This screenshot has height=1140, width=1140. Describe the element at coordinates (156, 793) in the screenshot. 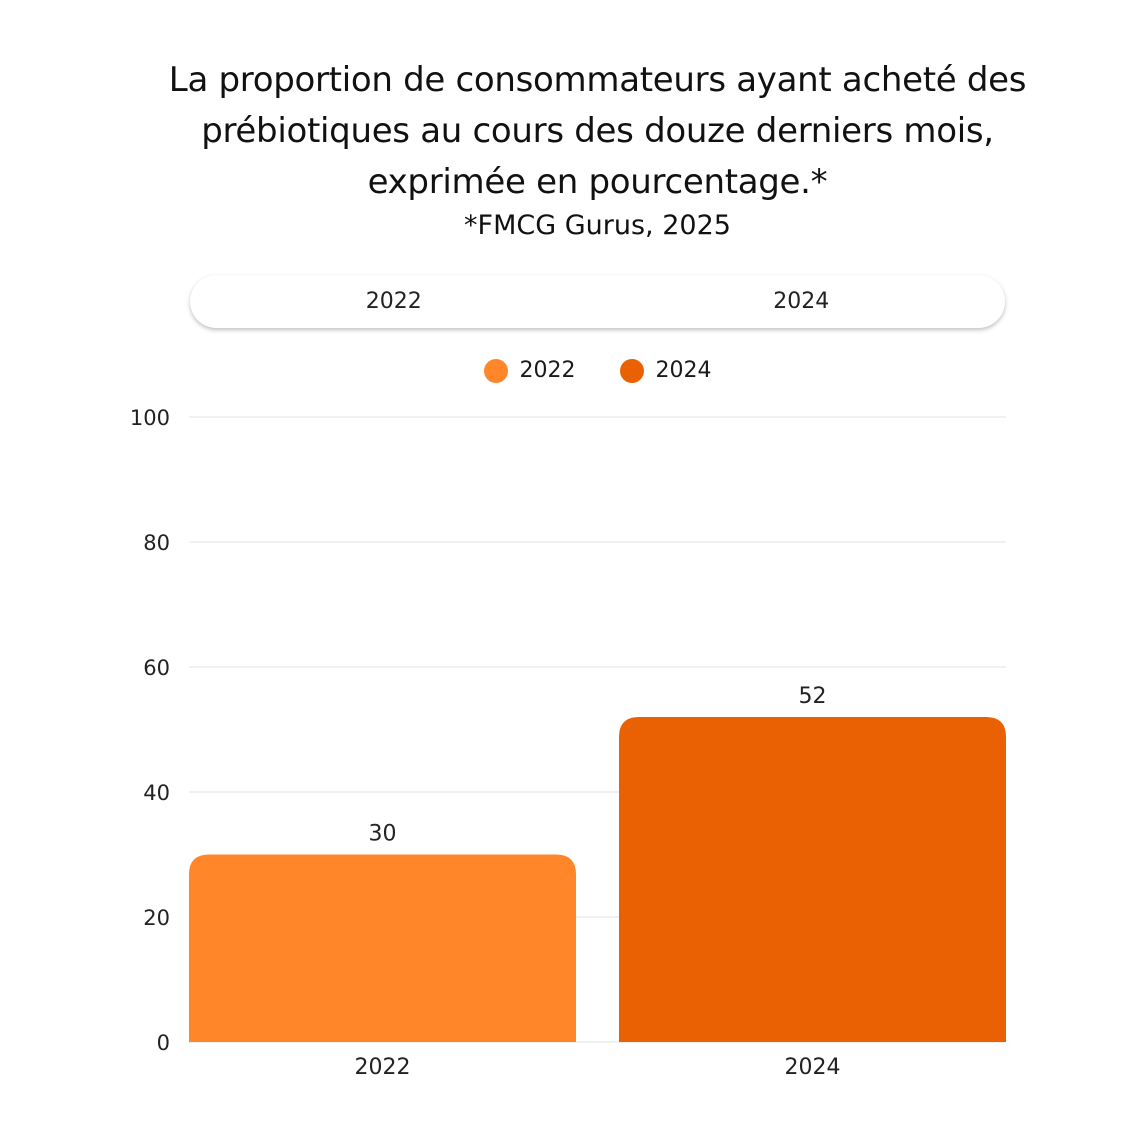

I see `y-tick-label: 40` at that location.